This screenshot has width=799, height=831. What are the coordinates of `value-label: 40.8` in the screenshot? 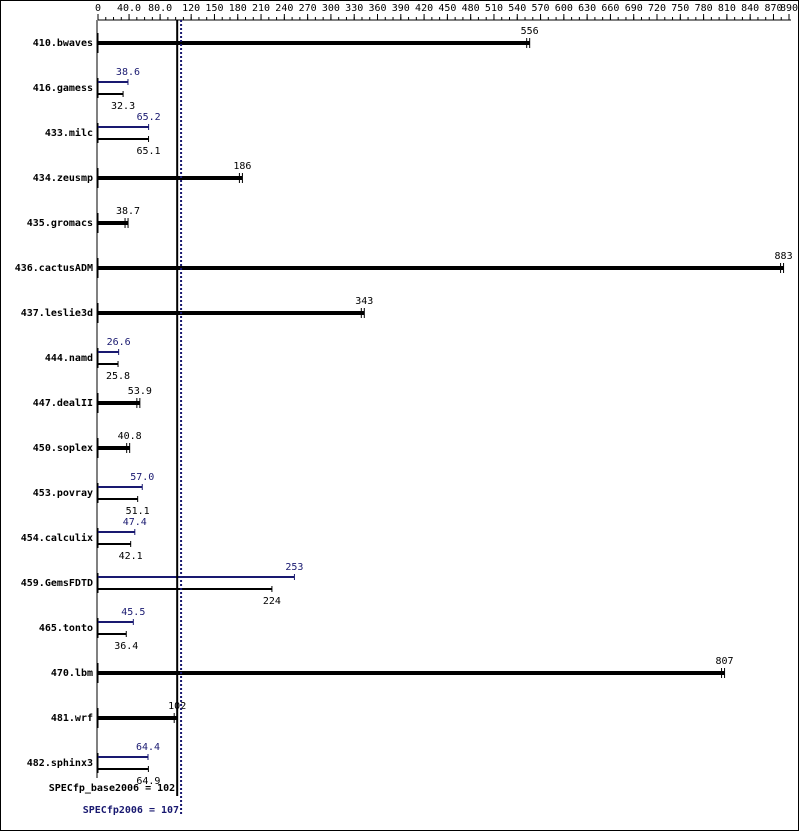 It's located at (130, 436).